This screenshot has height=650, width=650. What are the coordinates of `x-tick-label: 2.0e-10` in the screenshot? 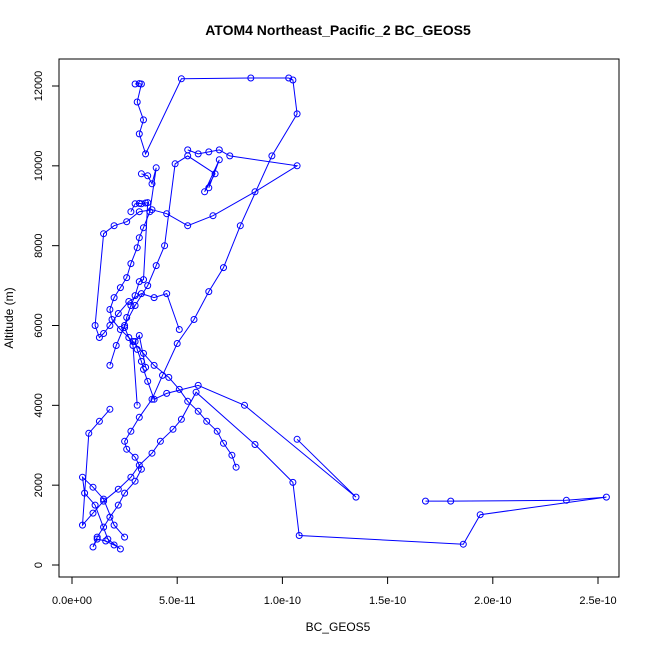 It's located at (492, 601).